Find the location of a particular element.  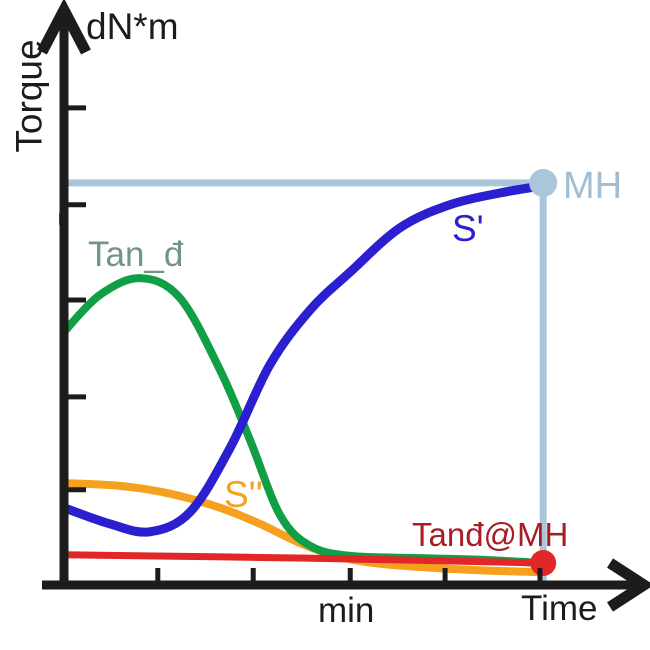

x-axis-title: Time is located at coordinates (559, 608).